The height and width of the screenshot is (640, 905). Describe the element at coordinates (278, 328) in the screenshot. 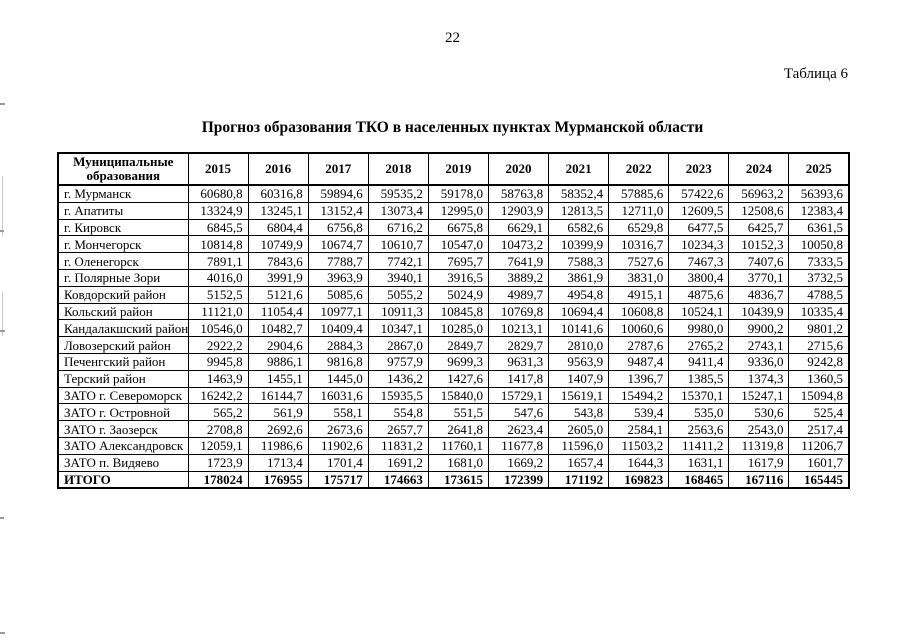

I see `value-cell: 10482,7` at that location.